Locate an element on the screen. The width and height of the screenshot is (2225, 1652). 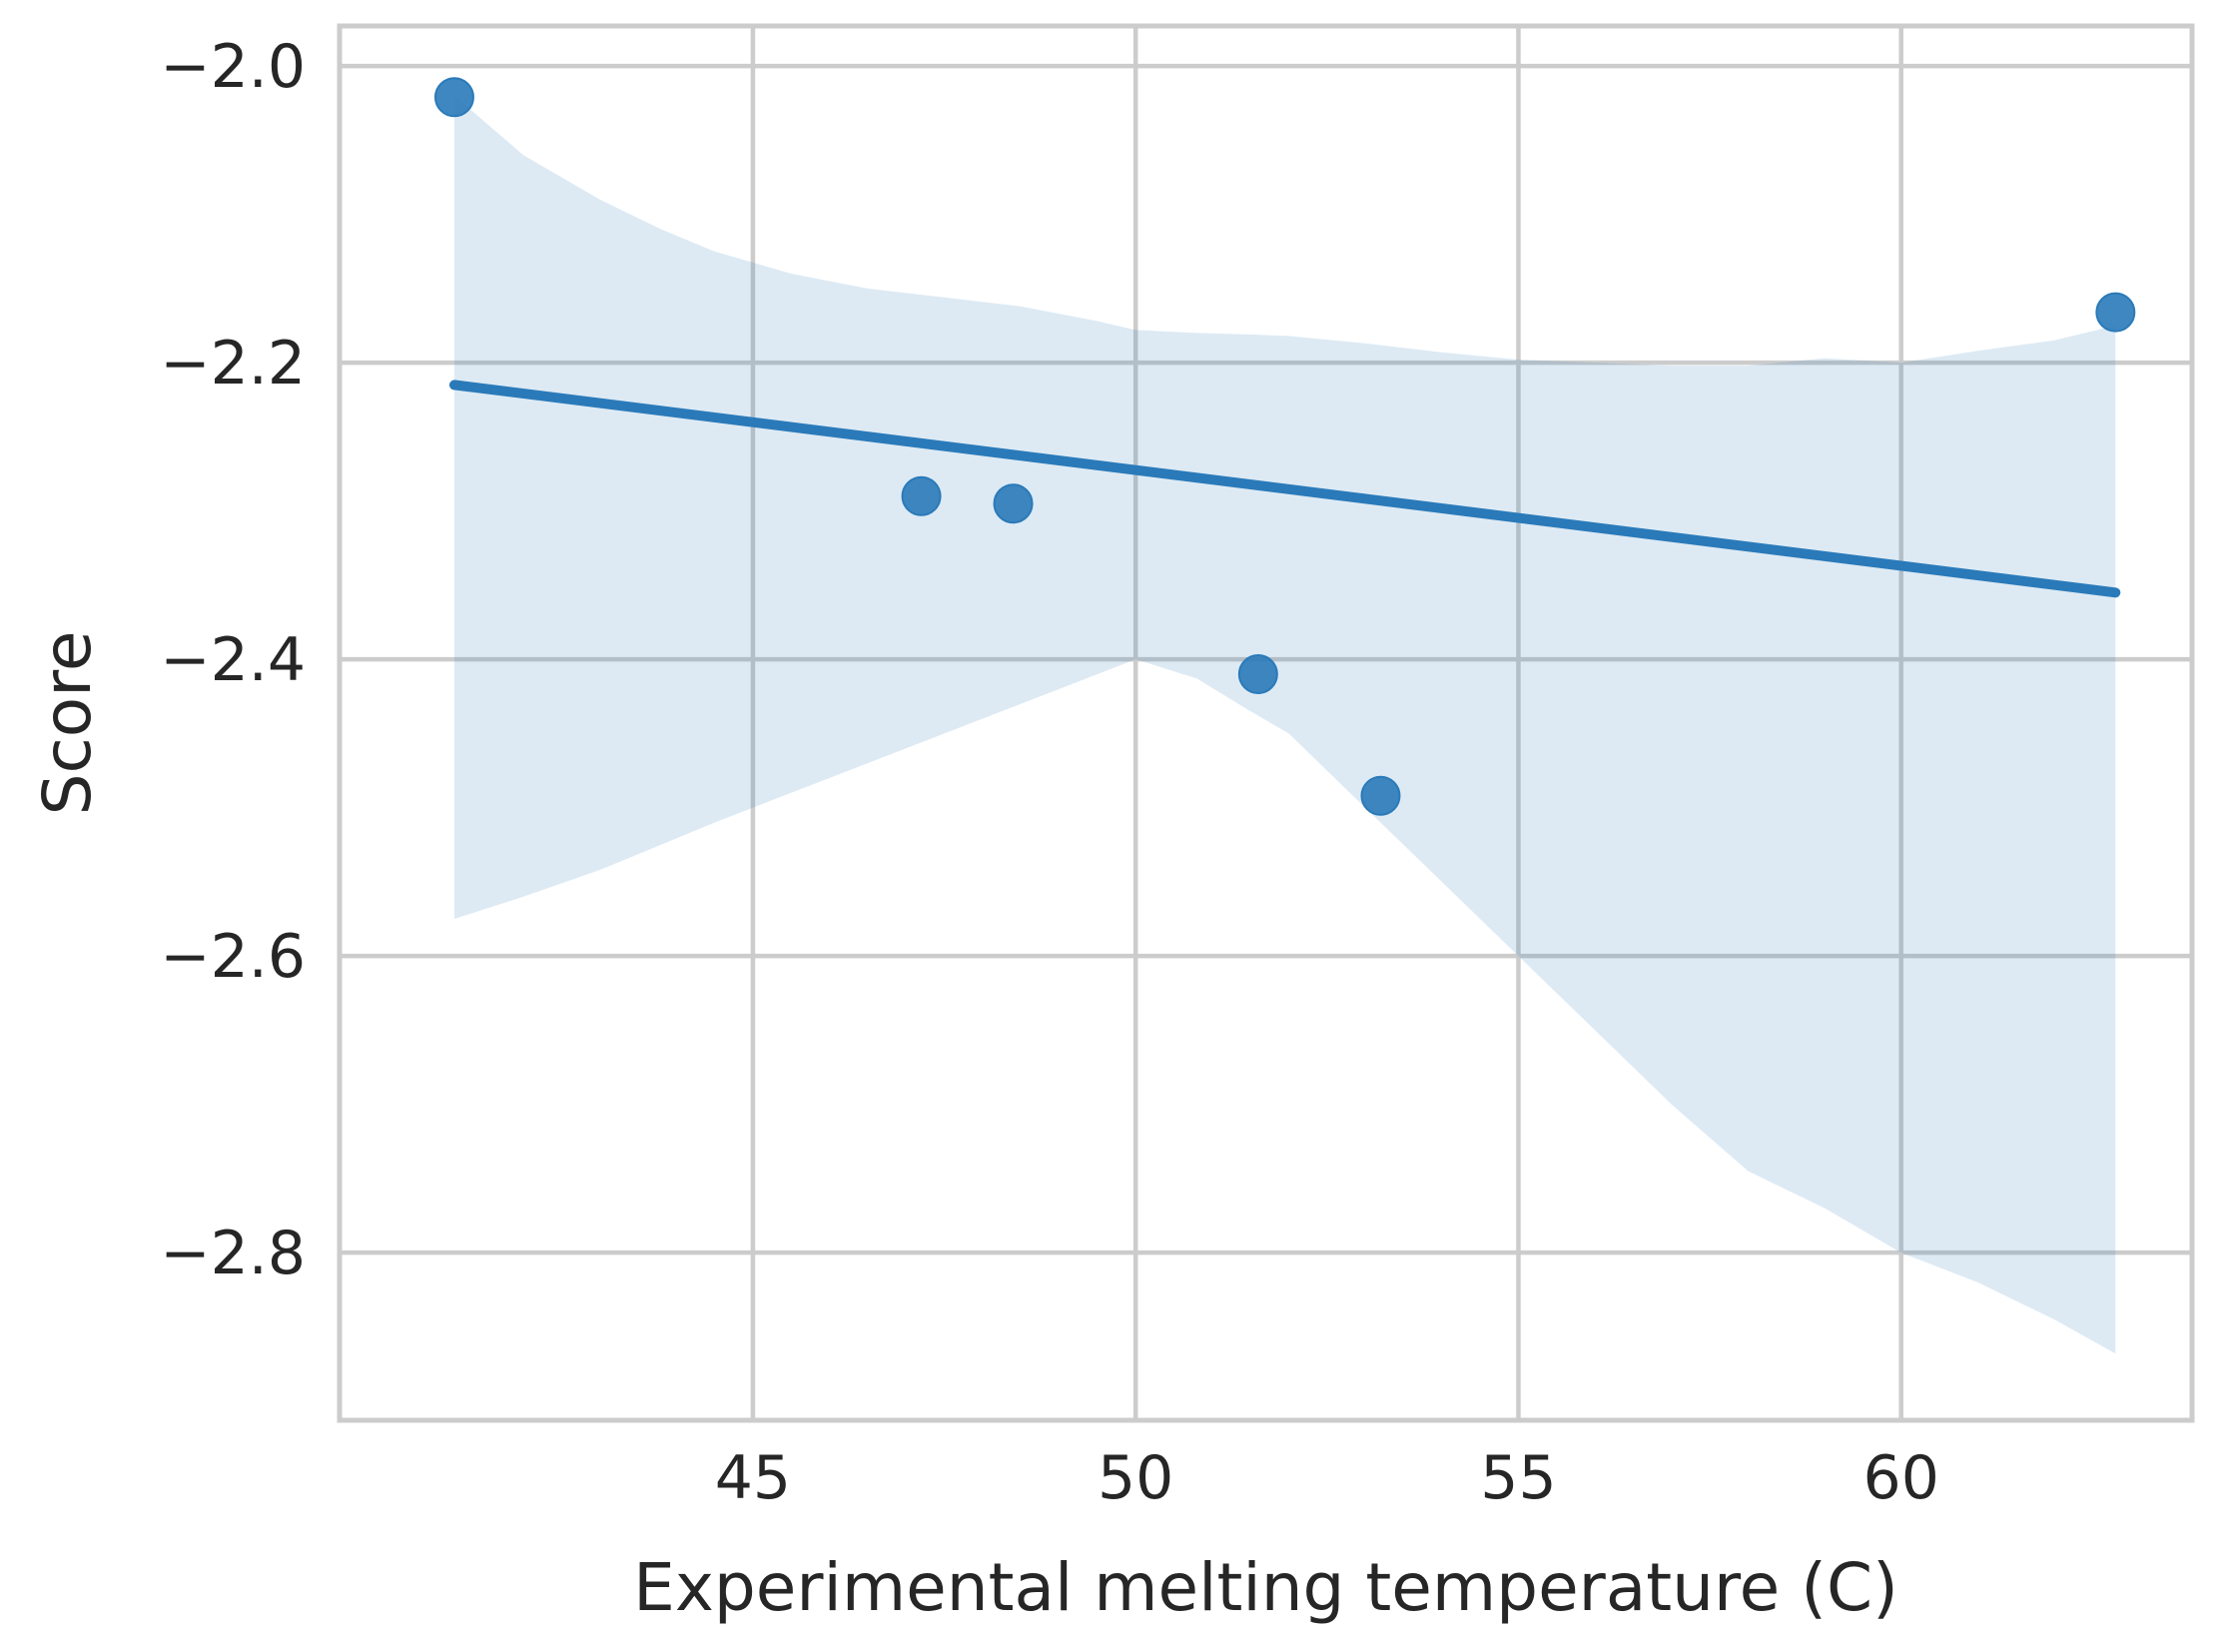
x-tick-label: 45 is located at coordinates (753, 1478).